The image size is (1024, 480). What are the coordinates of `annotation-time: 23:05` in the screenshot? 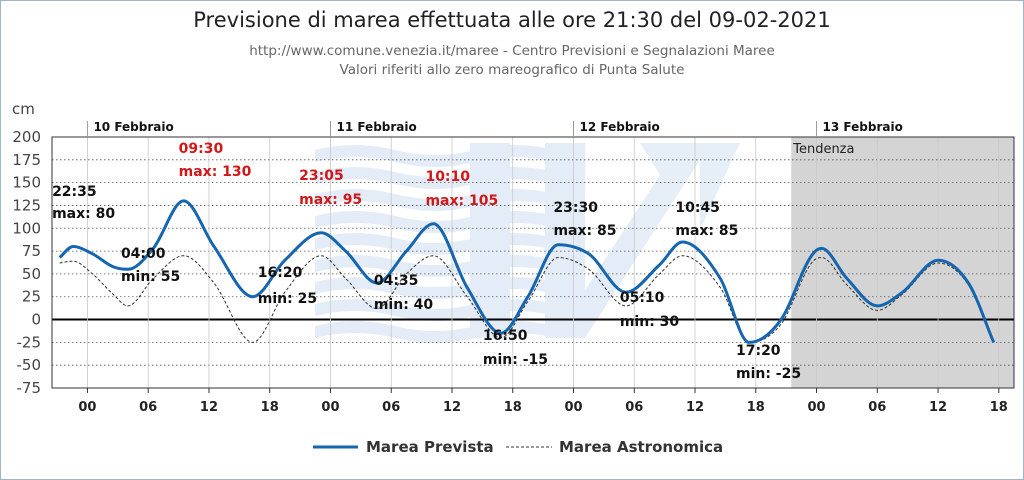 It's located at (321, 176).